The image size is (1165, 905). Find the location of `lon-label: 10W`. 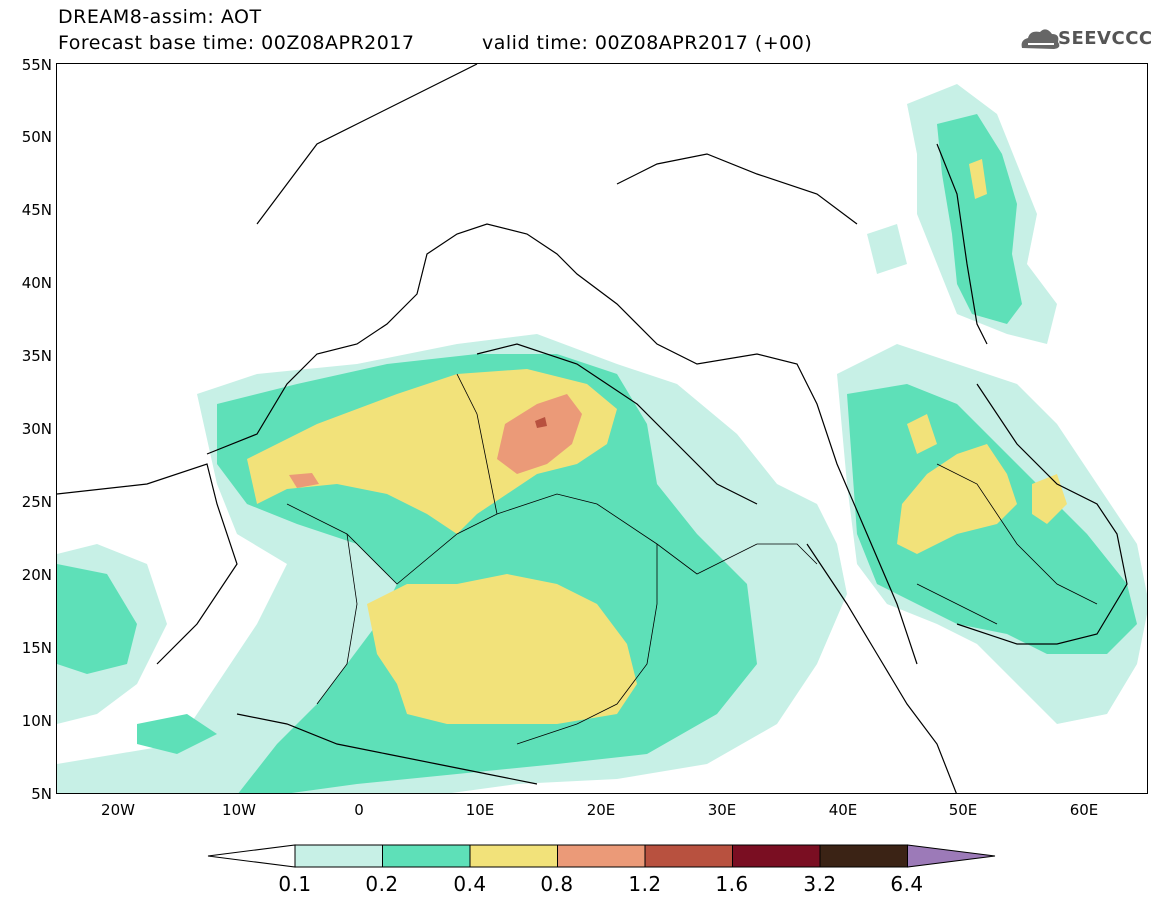

lon-label: 10W is located at coordinates (239, 810).